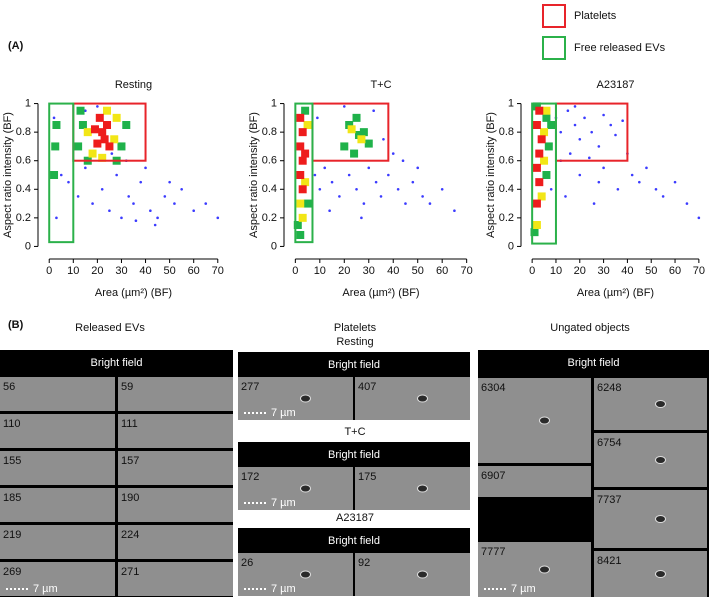 Image resolution: width=709 pixels, height=602 pixels. Describe the element at coordinates (380, 85) in the screenshot. I see `chart-title: T+C` at that location.